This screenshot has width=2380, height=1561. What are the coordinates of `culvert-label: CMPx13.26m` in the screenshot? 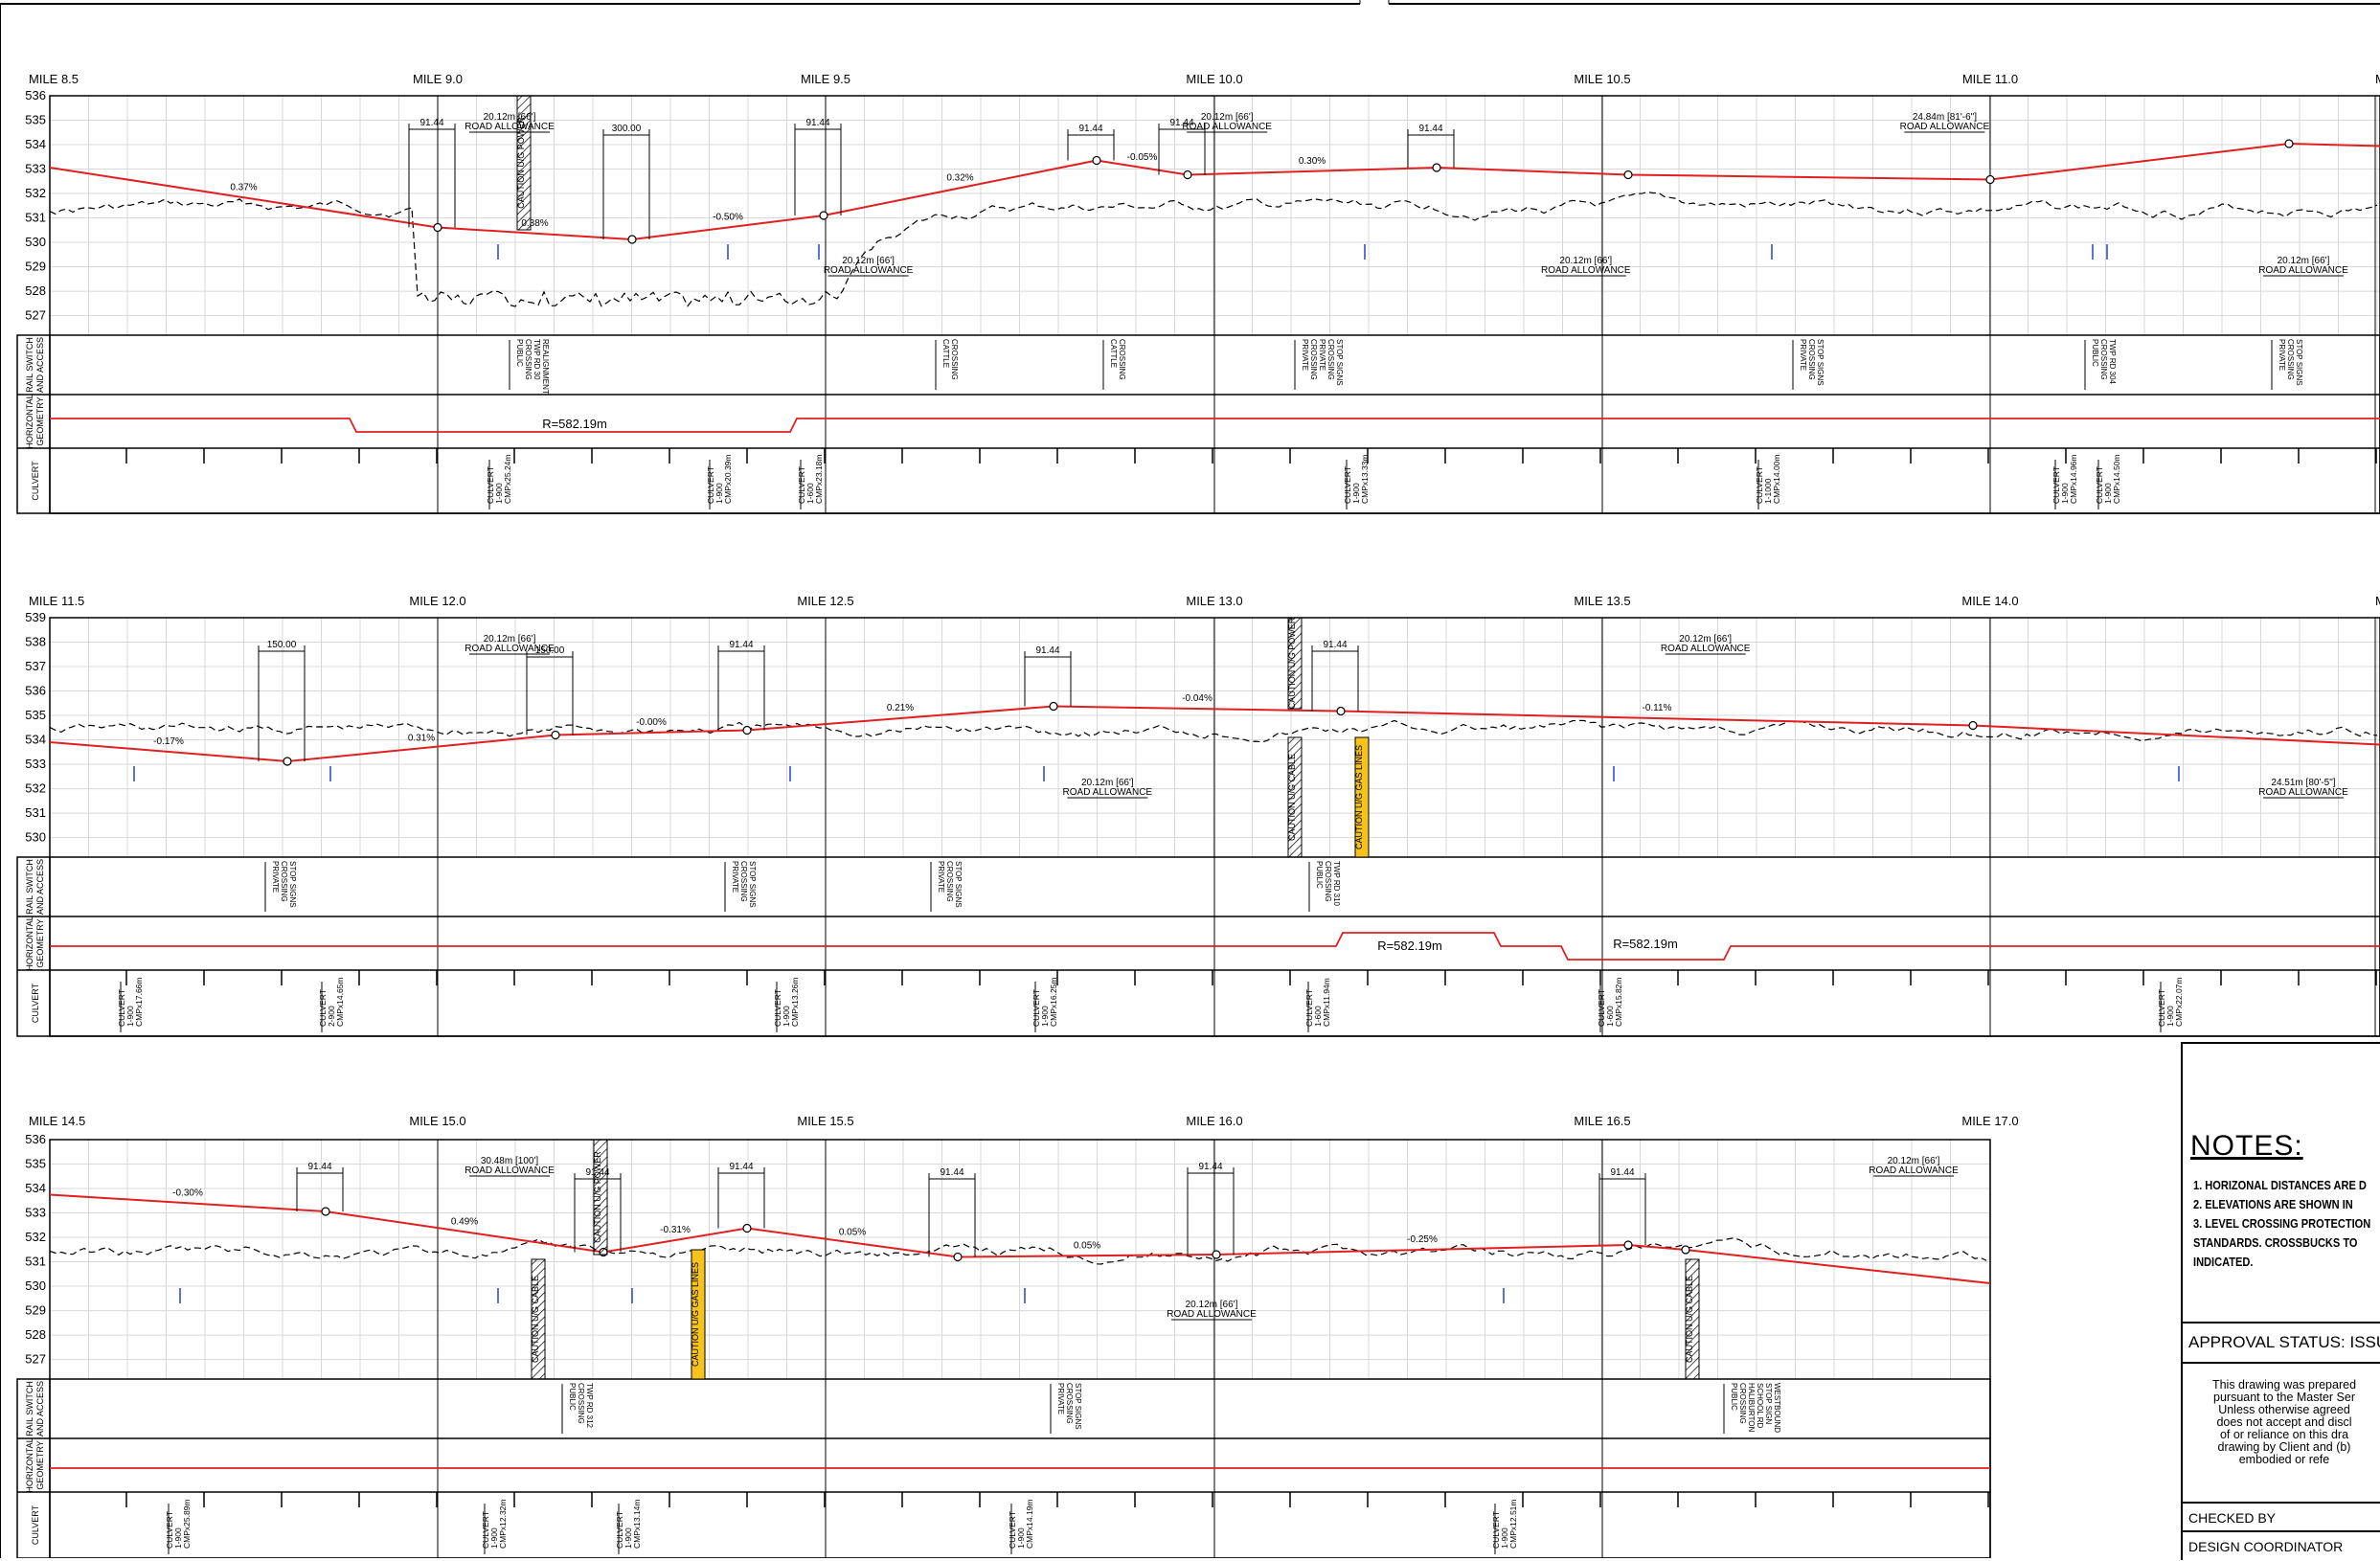 It's located at (795, 1003).